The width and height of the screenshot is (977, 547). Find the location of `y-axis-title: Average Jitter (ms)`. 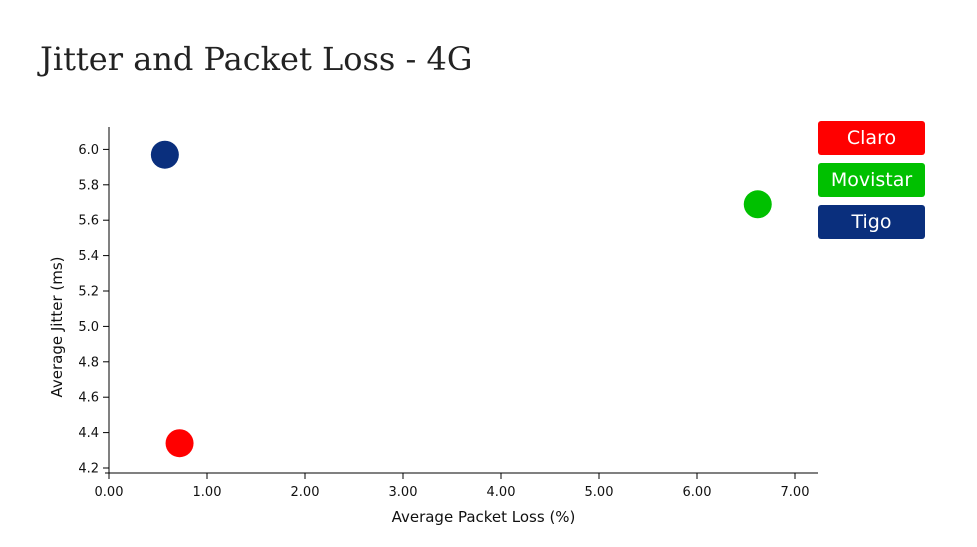

y-axis-title: Average Jitter (ms) is located at coordinates (57, 326).